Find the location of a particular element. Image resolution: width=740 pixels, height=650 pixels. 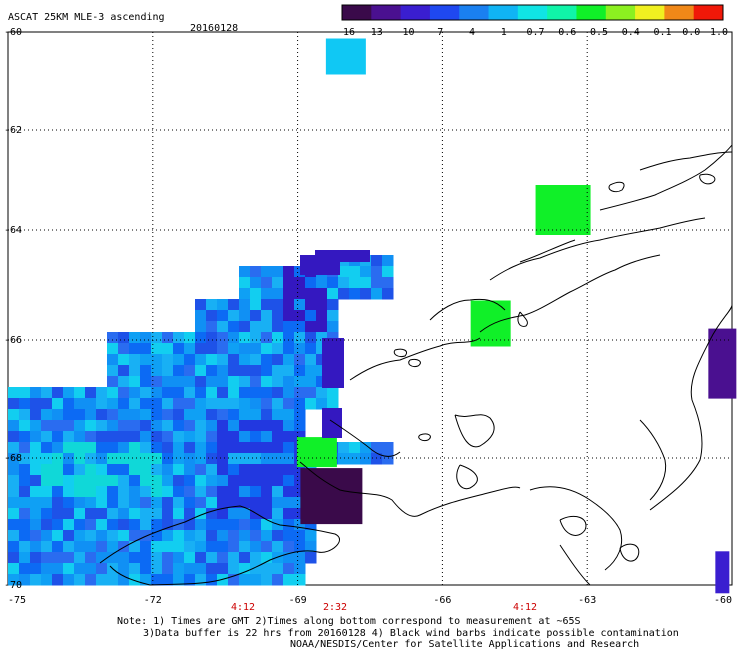

longitude-label: -75 is located at coordinates (17, 600).